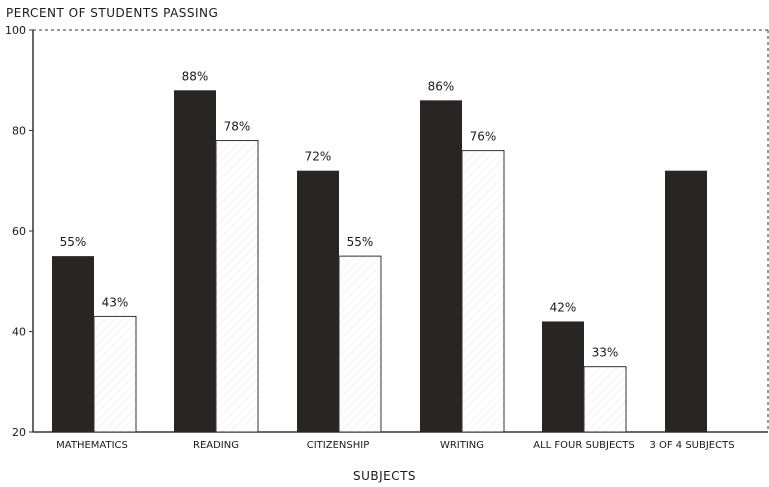  What do you see at coordinates (19, 231) in the screenshot?
I see `y-tick-label: 60` at bounding box center [19, 231].